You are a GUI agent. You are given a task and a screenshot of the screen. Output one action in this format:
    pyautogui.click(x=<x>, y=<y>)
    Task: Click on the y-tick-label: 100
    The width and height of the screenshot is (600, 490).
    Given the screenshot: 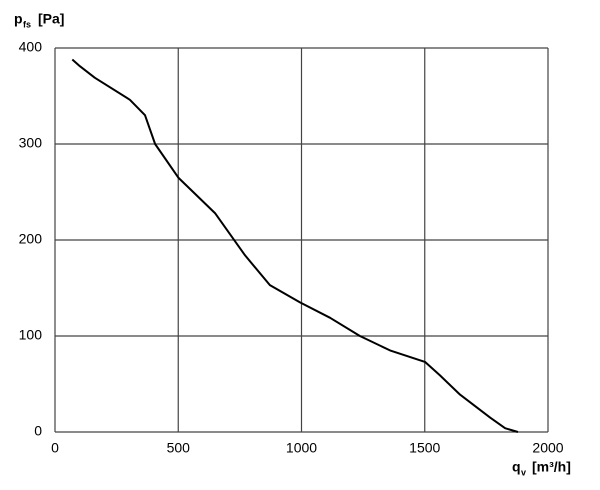 What is the action you would take?
    pyautogui.click(x=31, y=335)
    